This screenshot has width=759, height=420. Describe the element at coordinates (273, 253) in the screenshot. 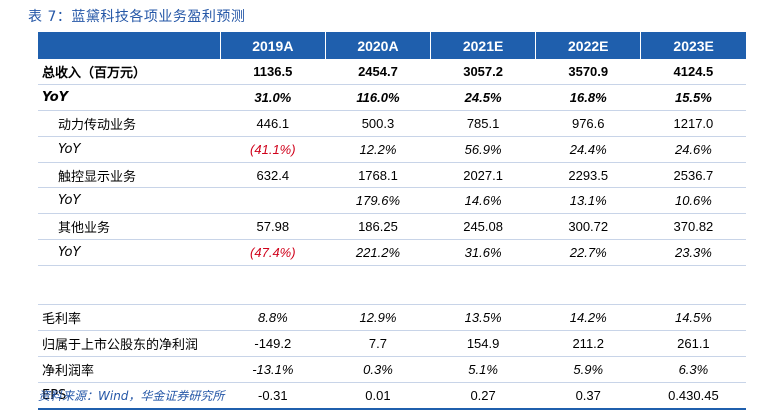

I see `table-cell-negative: (47.4%)` at that location.